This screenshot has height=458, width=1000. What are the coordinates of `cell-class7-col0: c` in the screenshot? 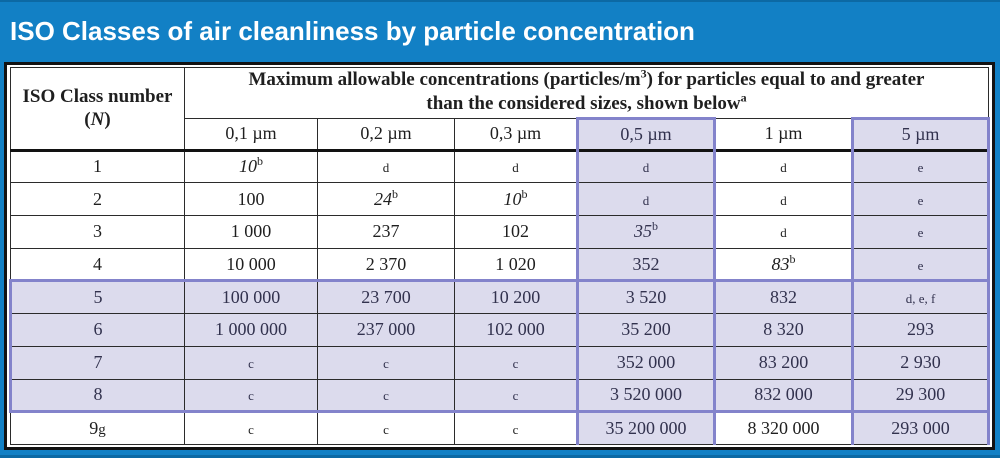 It's located at (251, 362).